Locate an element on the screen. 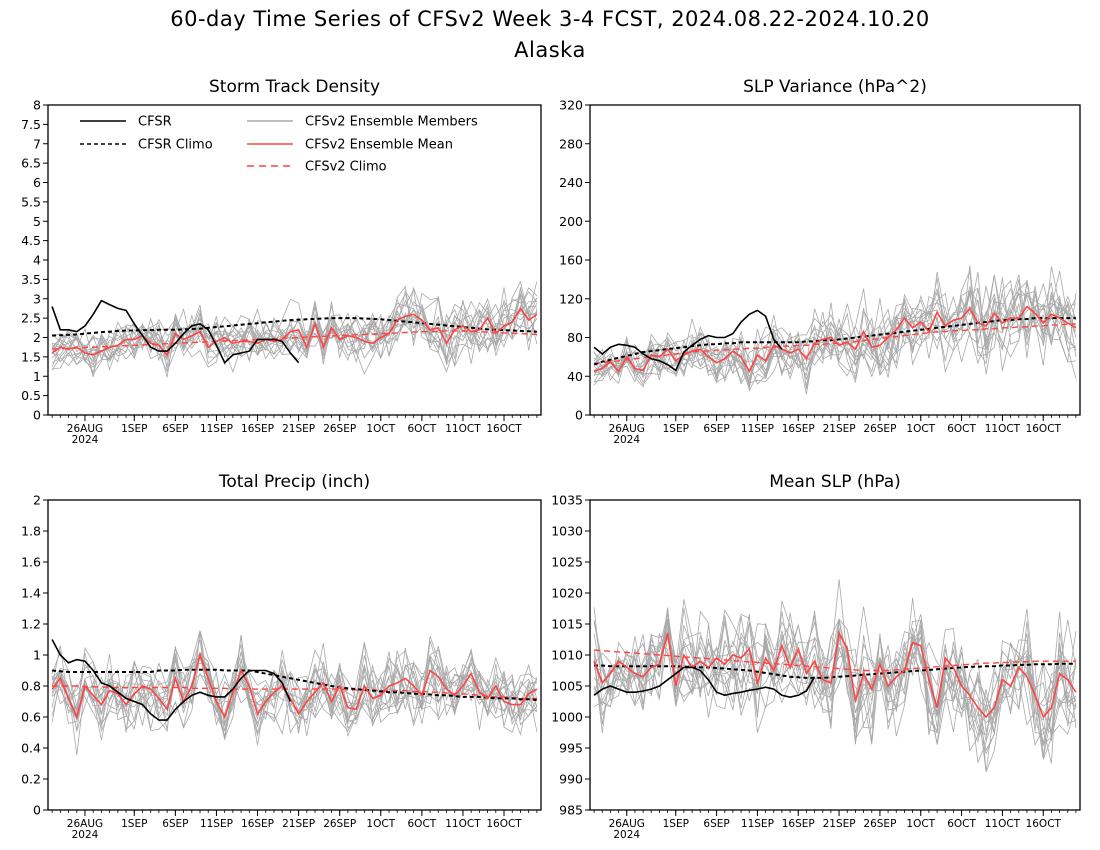  y-tick-label: 1005 is located at coordinates (567, 686).